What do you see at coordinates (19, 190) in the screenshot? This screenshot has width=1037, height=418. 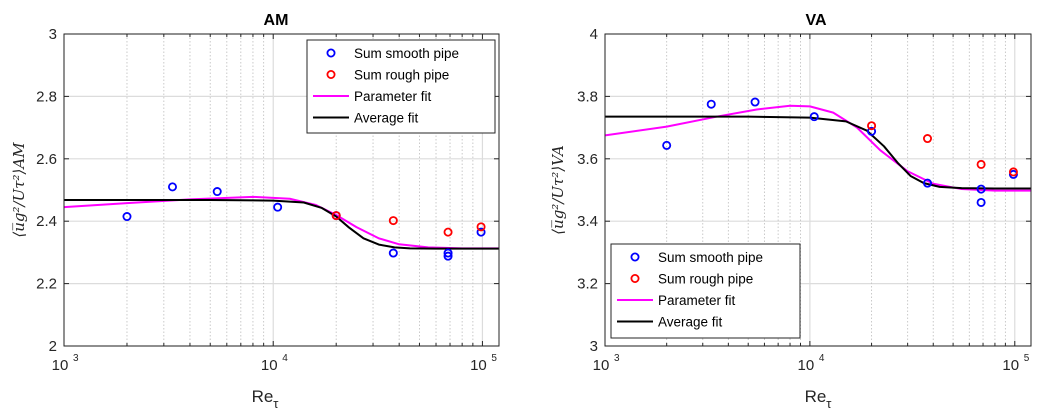 I see `am-y-axis-label: ⟨u̅g²/Uτ²⟩AM` at bounding box center [19, 190].